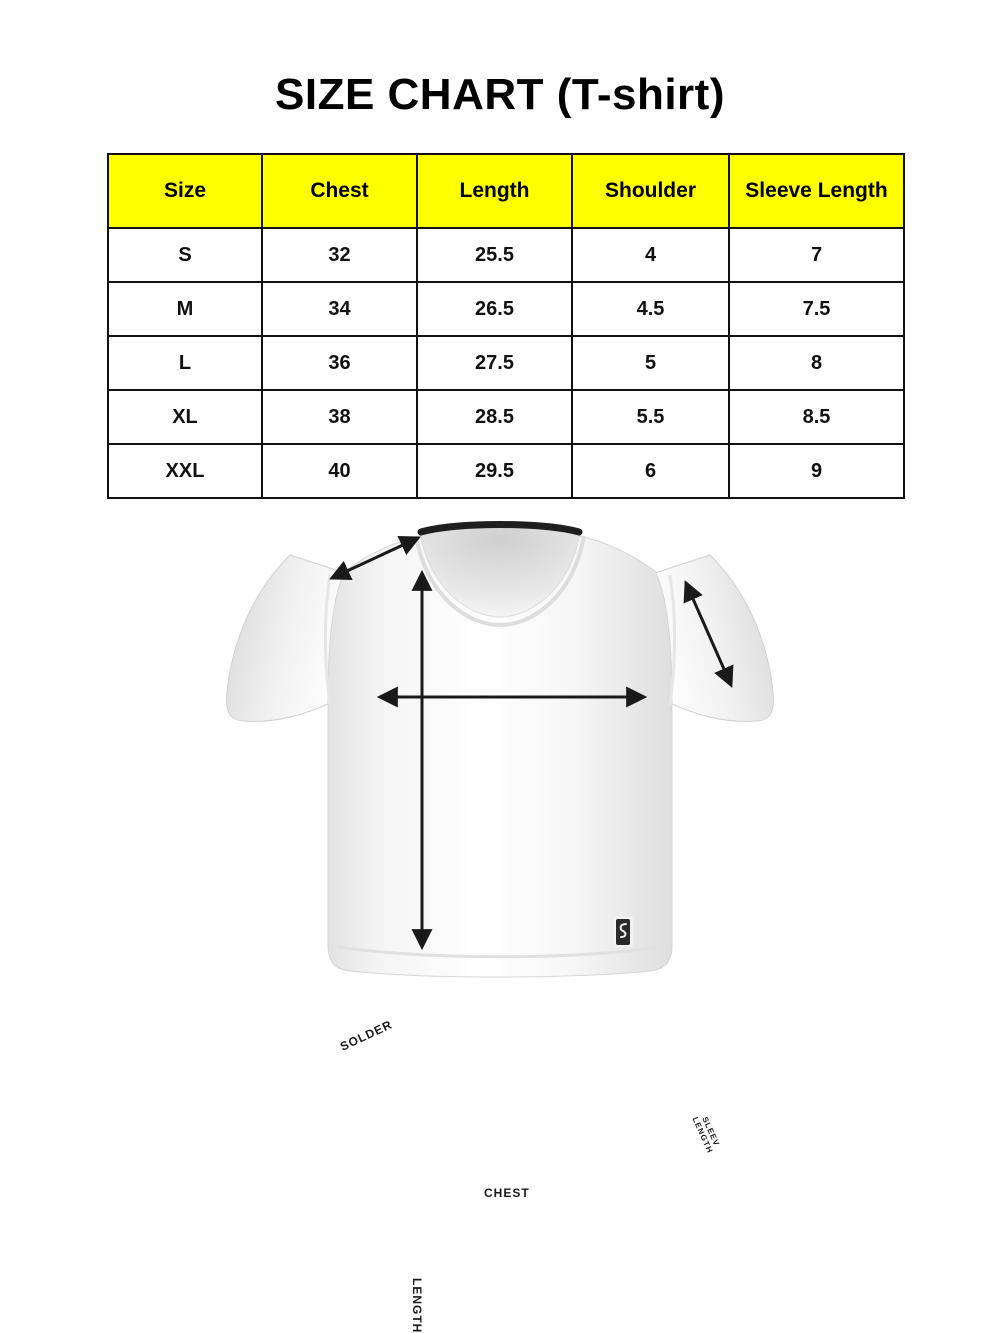  Describe the element at coordinates (494, 255) in the screenshot. I see `cell-length: 25.5` at that location.